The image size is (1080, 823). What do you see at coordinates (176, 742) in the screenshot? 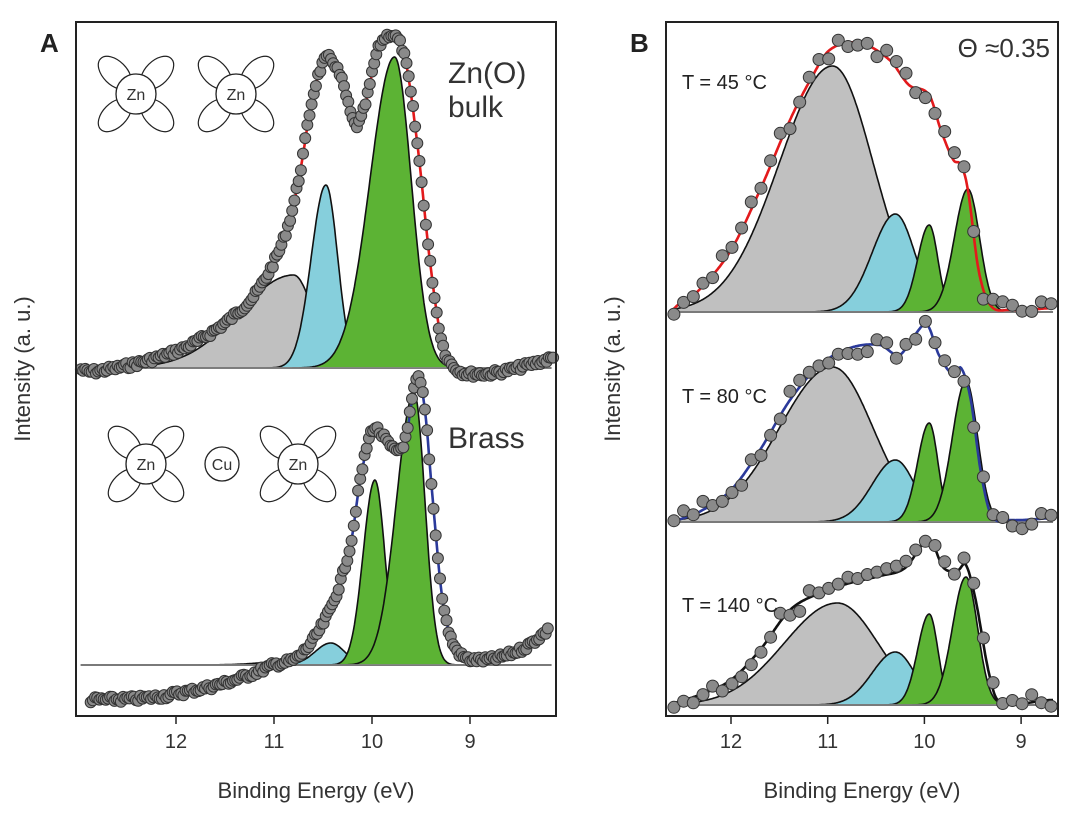
I see `x-tick-label: 12` at bounding box center [176, 742].